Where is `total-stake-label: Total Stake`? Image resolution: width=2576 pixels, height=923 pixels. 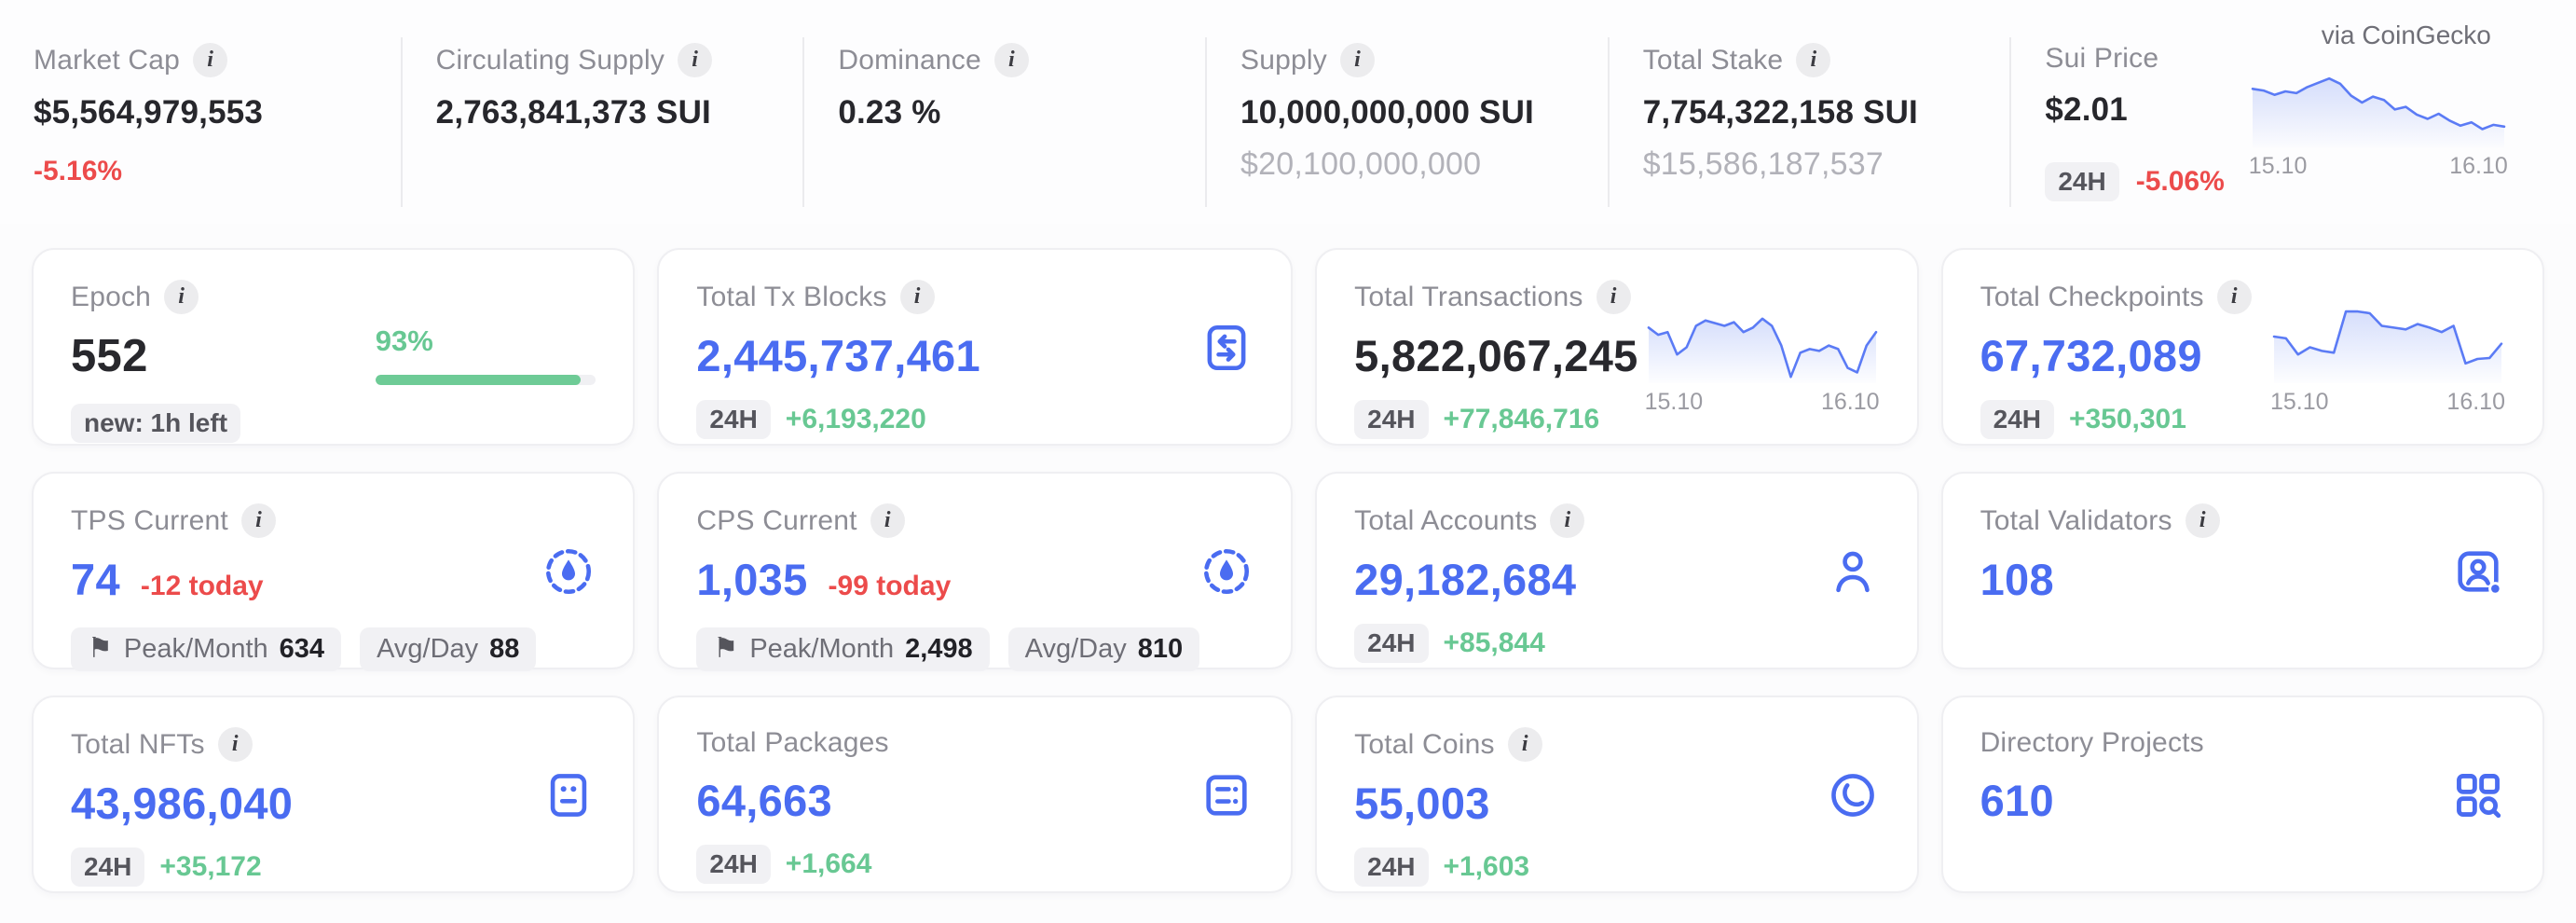 total-stake-label: Total Stake is located at coordinates (1713, 60).